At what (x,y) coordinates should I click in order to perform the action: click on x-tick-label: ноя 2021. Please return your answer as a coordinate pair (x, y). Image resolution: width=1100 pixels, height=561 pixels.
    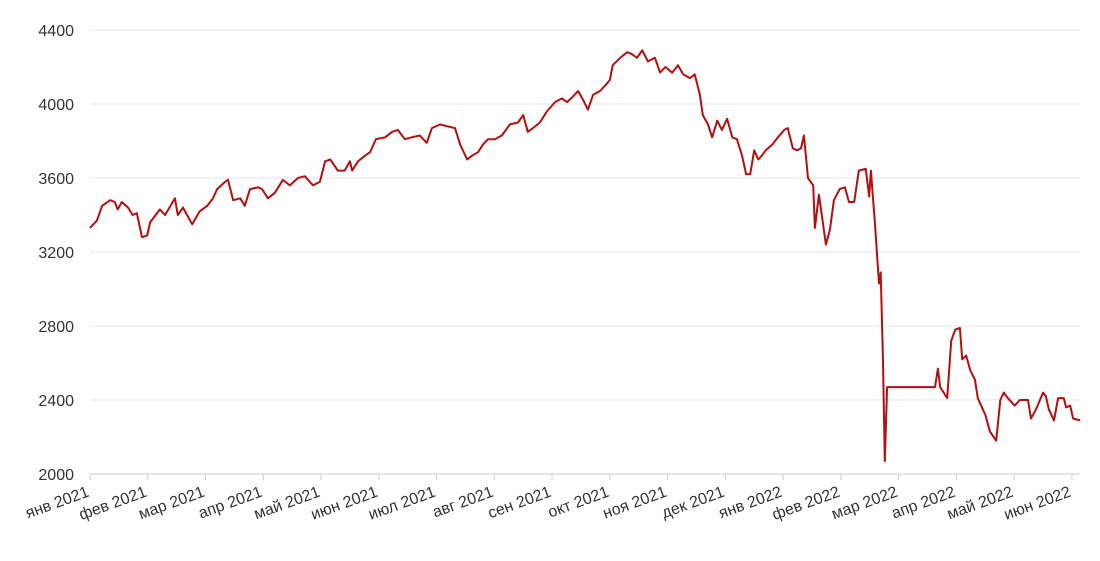
    Looking at the image, I should click on (635, 503).